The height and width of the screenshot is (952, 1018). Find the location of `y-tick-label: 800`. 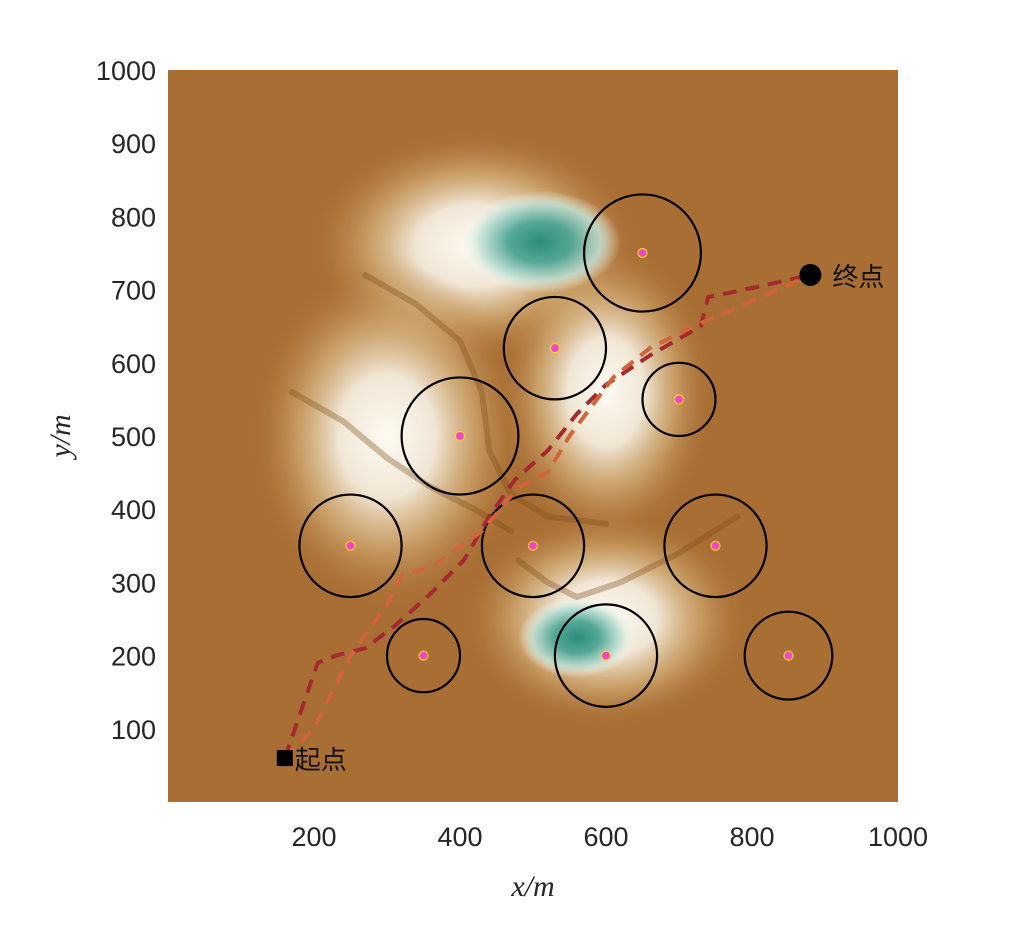

y-tick-label: 800 is located at coordinates (133, 217).